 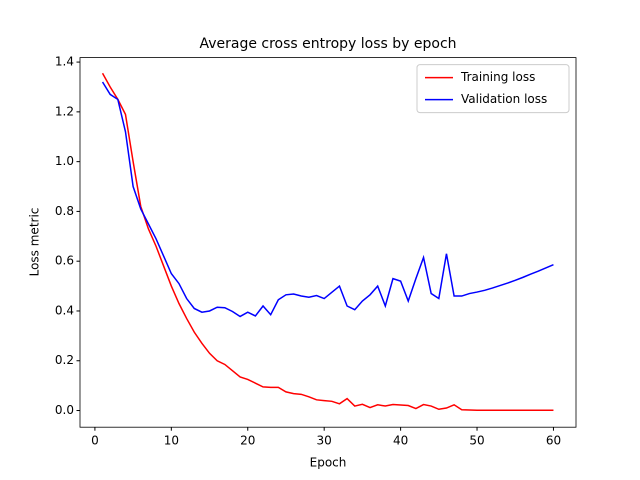 I want to click on chart-title: Average cross entropy loss by epoch, so click(x=327, y=44).